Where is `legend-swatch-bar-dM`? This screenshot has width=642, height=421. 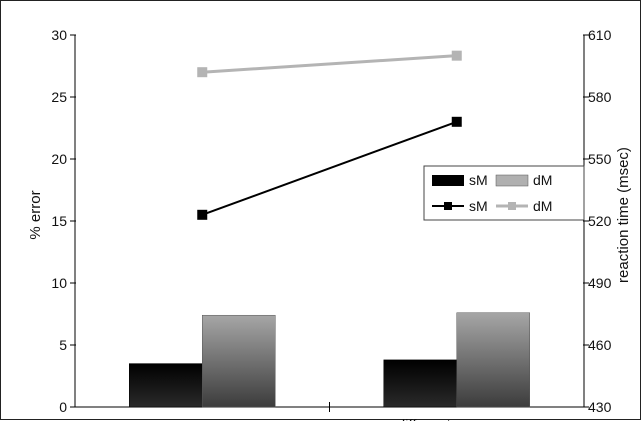
legend-swatch-bar-dM is located at coordinates (512, 180).